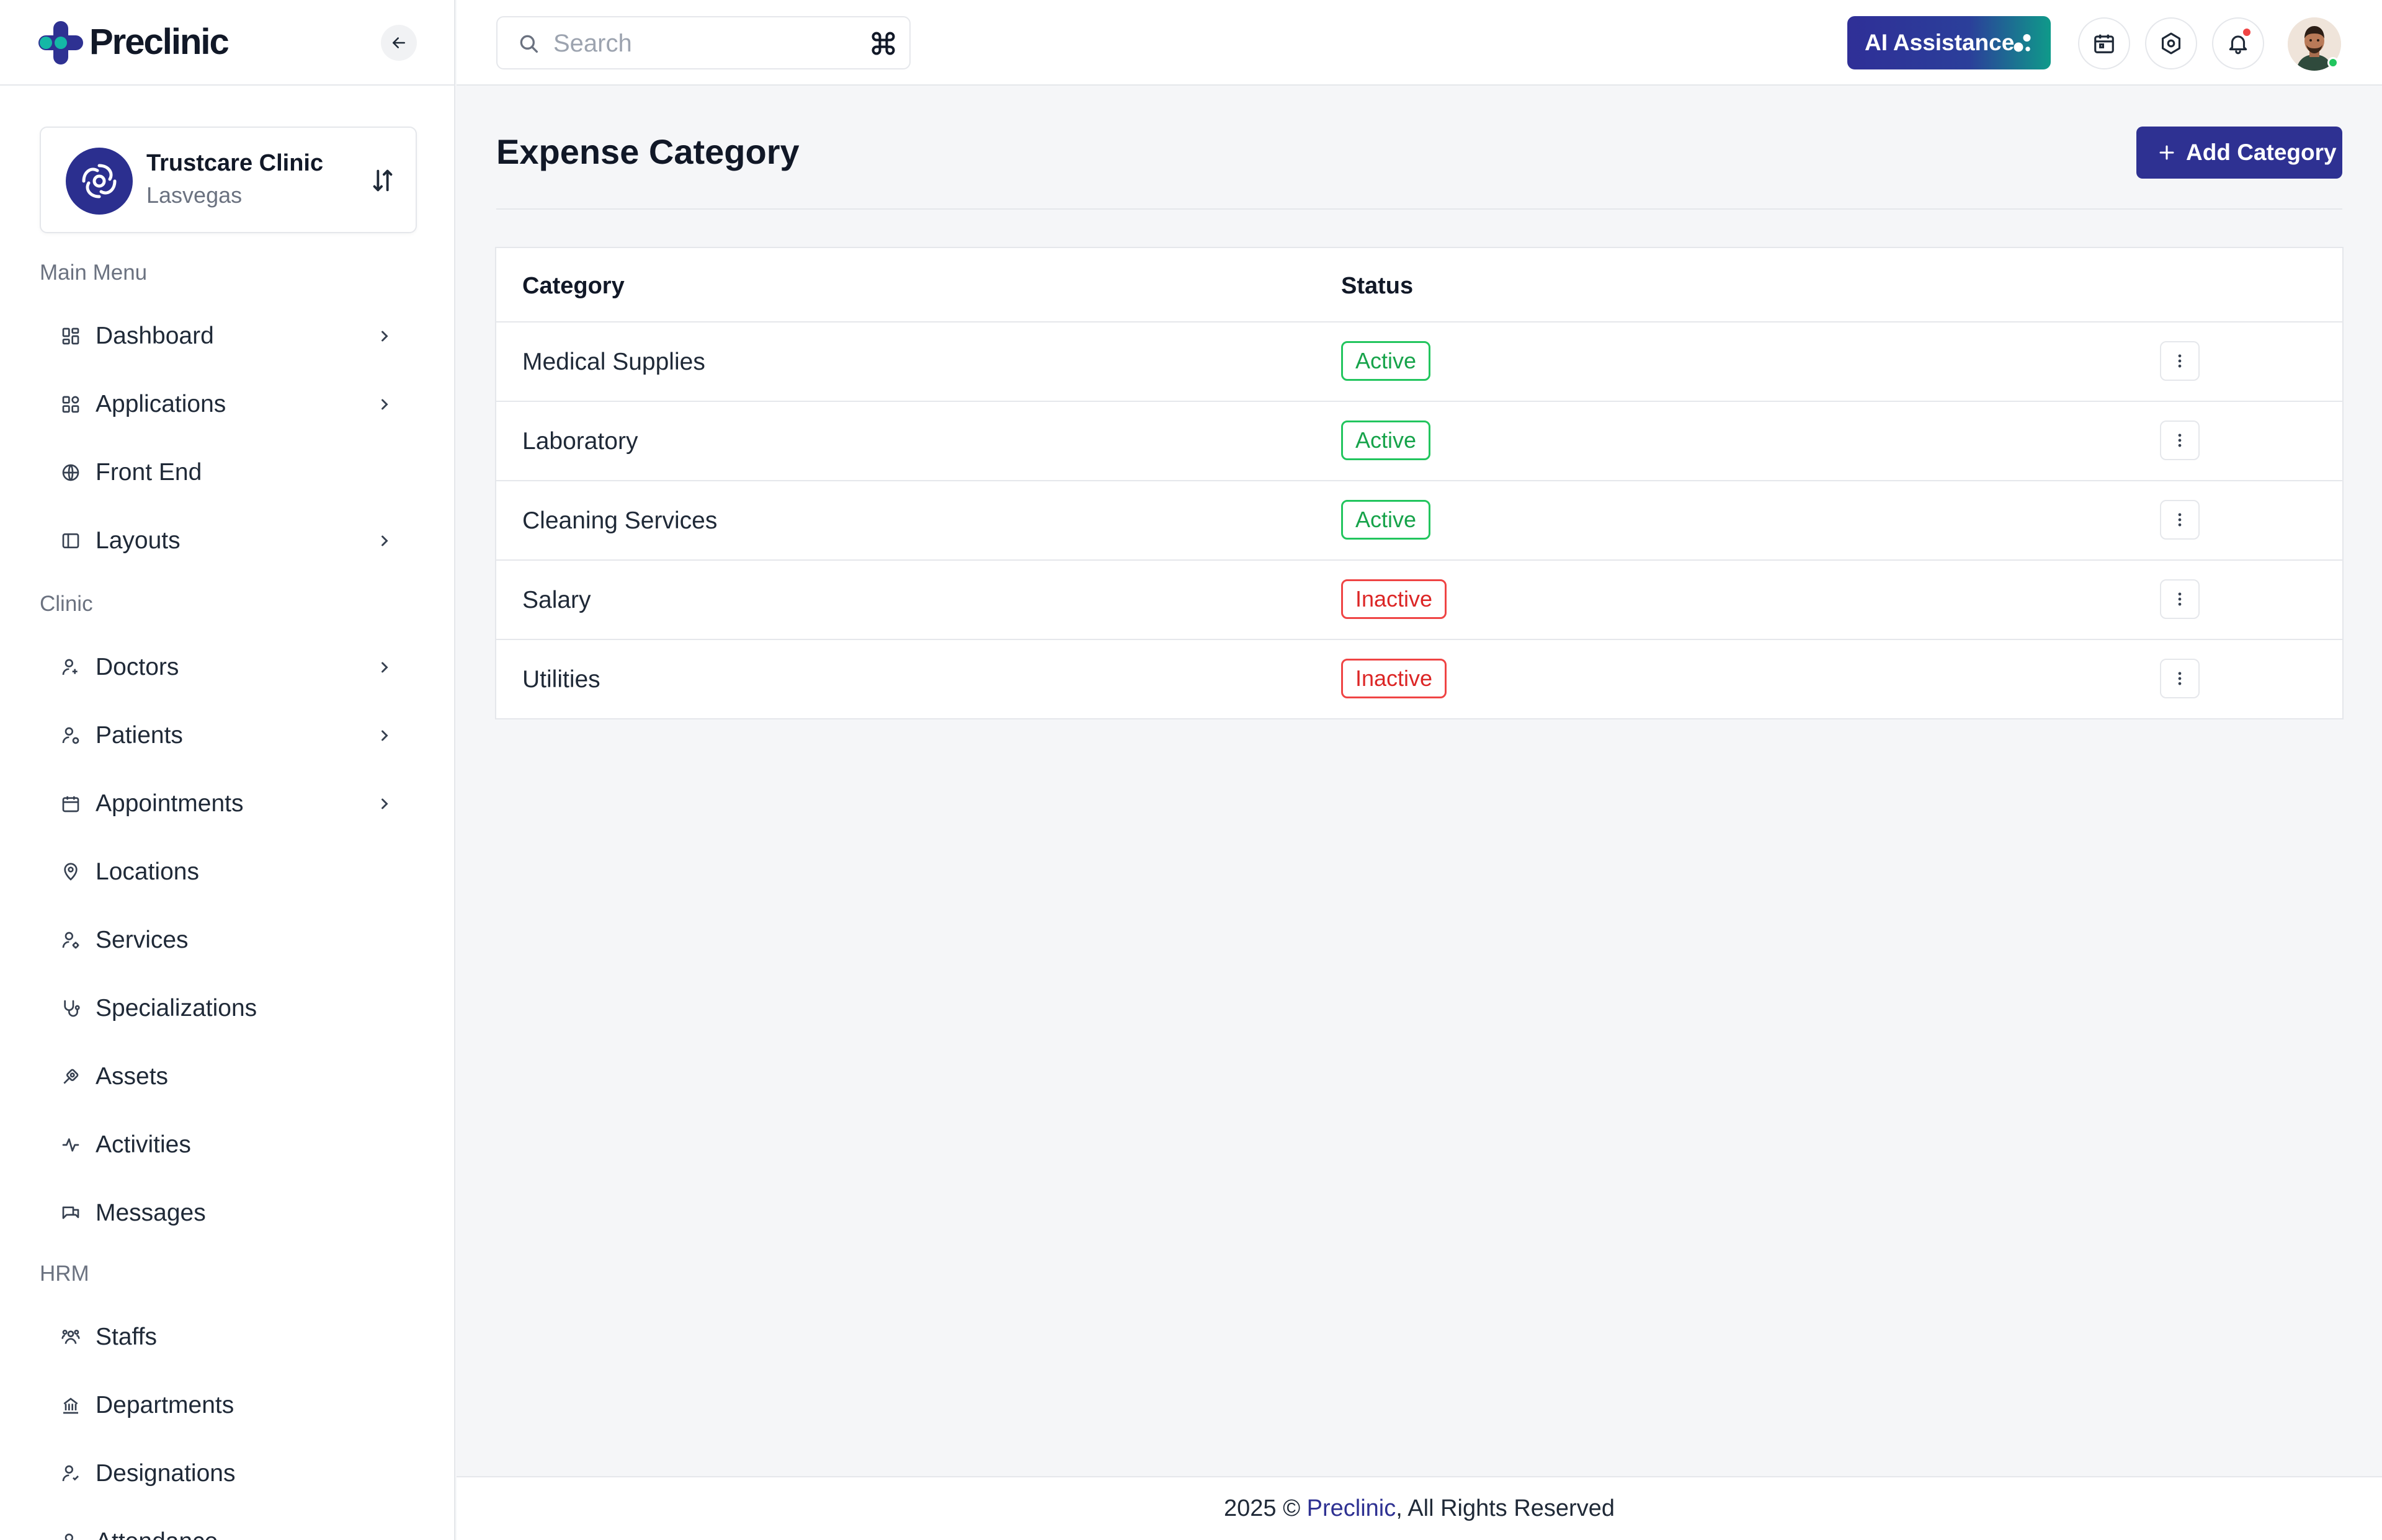 This screenshot has height=1540, width=2382. Describe the element at coordinates (1263, 1508) in the screenshot. I see `footer-copyright: 2025 ©` at that location.